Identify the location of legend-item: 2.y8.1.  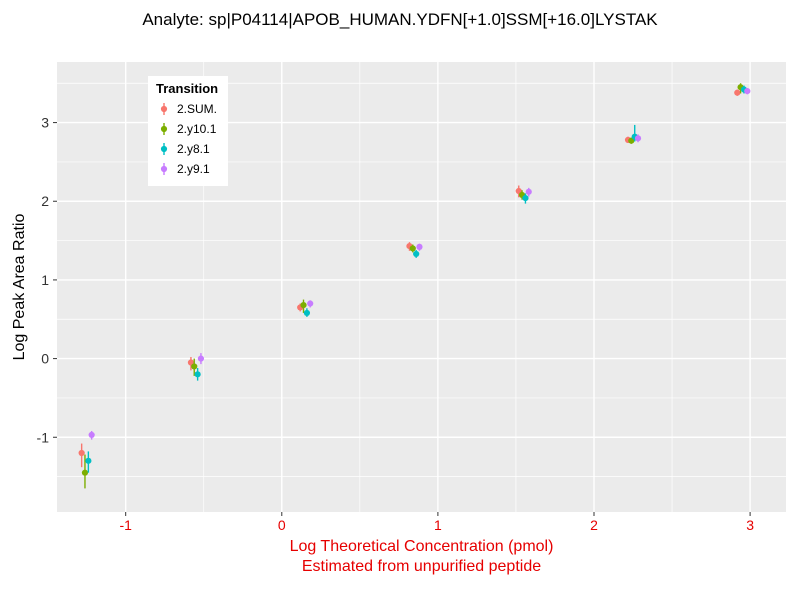
(187, 149).